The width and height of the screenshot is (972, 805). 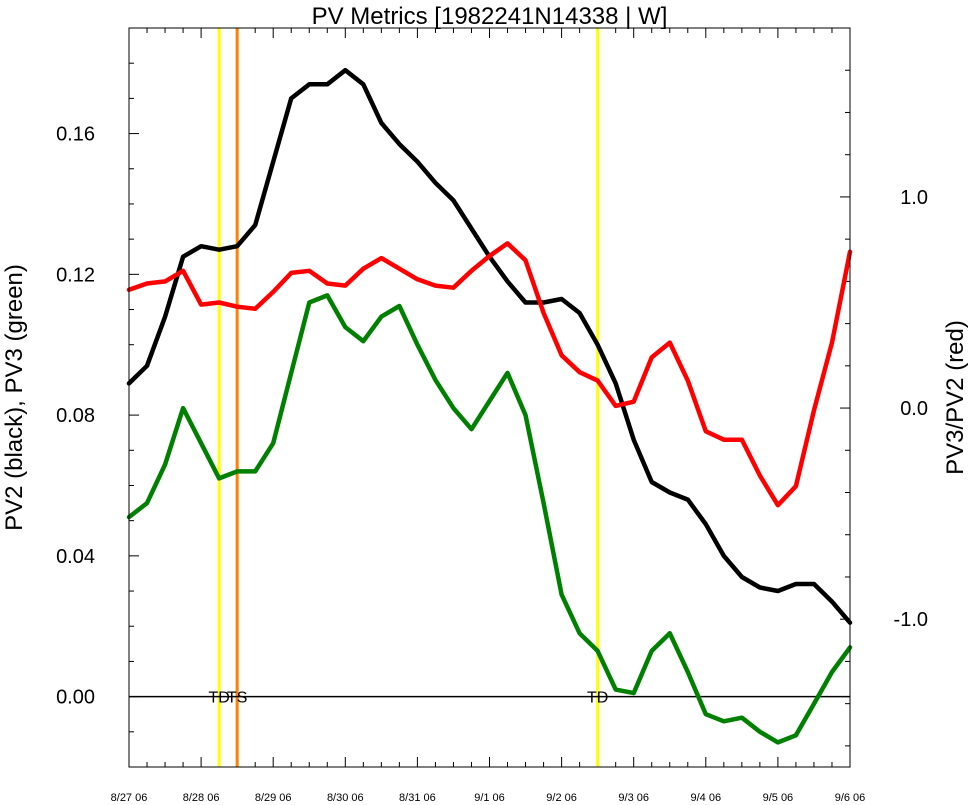 What do you see at coordinates (237, 698) in the screenshot?
I see `event-label: TS` at bounding box center [237, 698].